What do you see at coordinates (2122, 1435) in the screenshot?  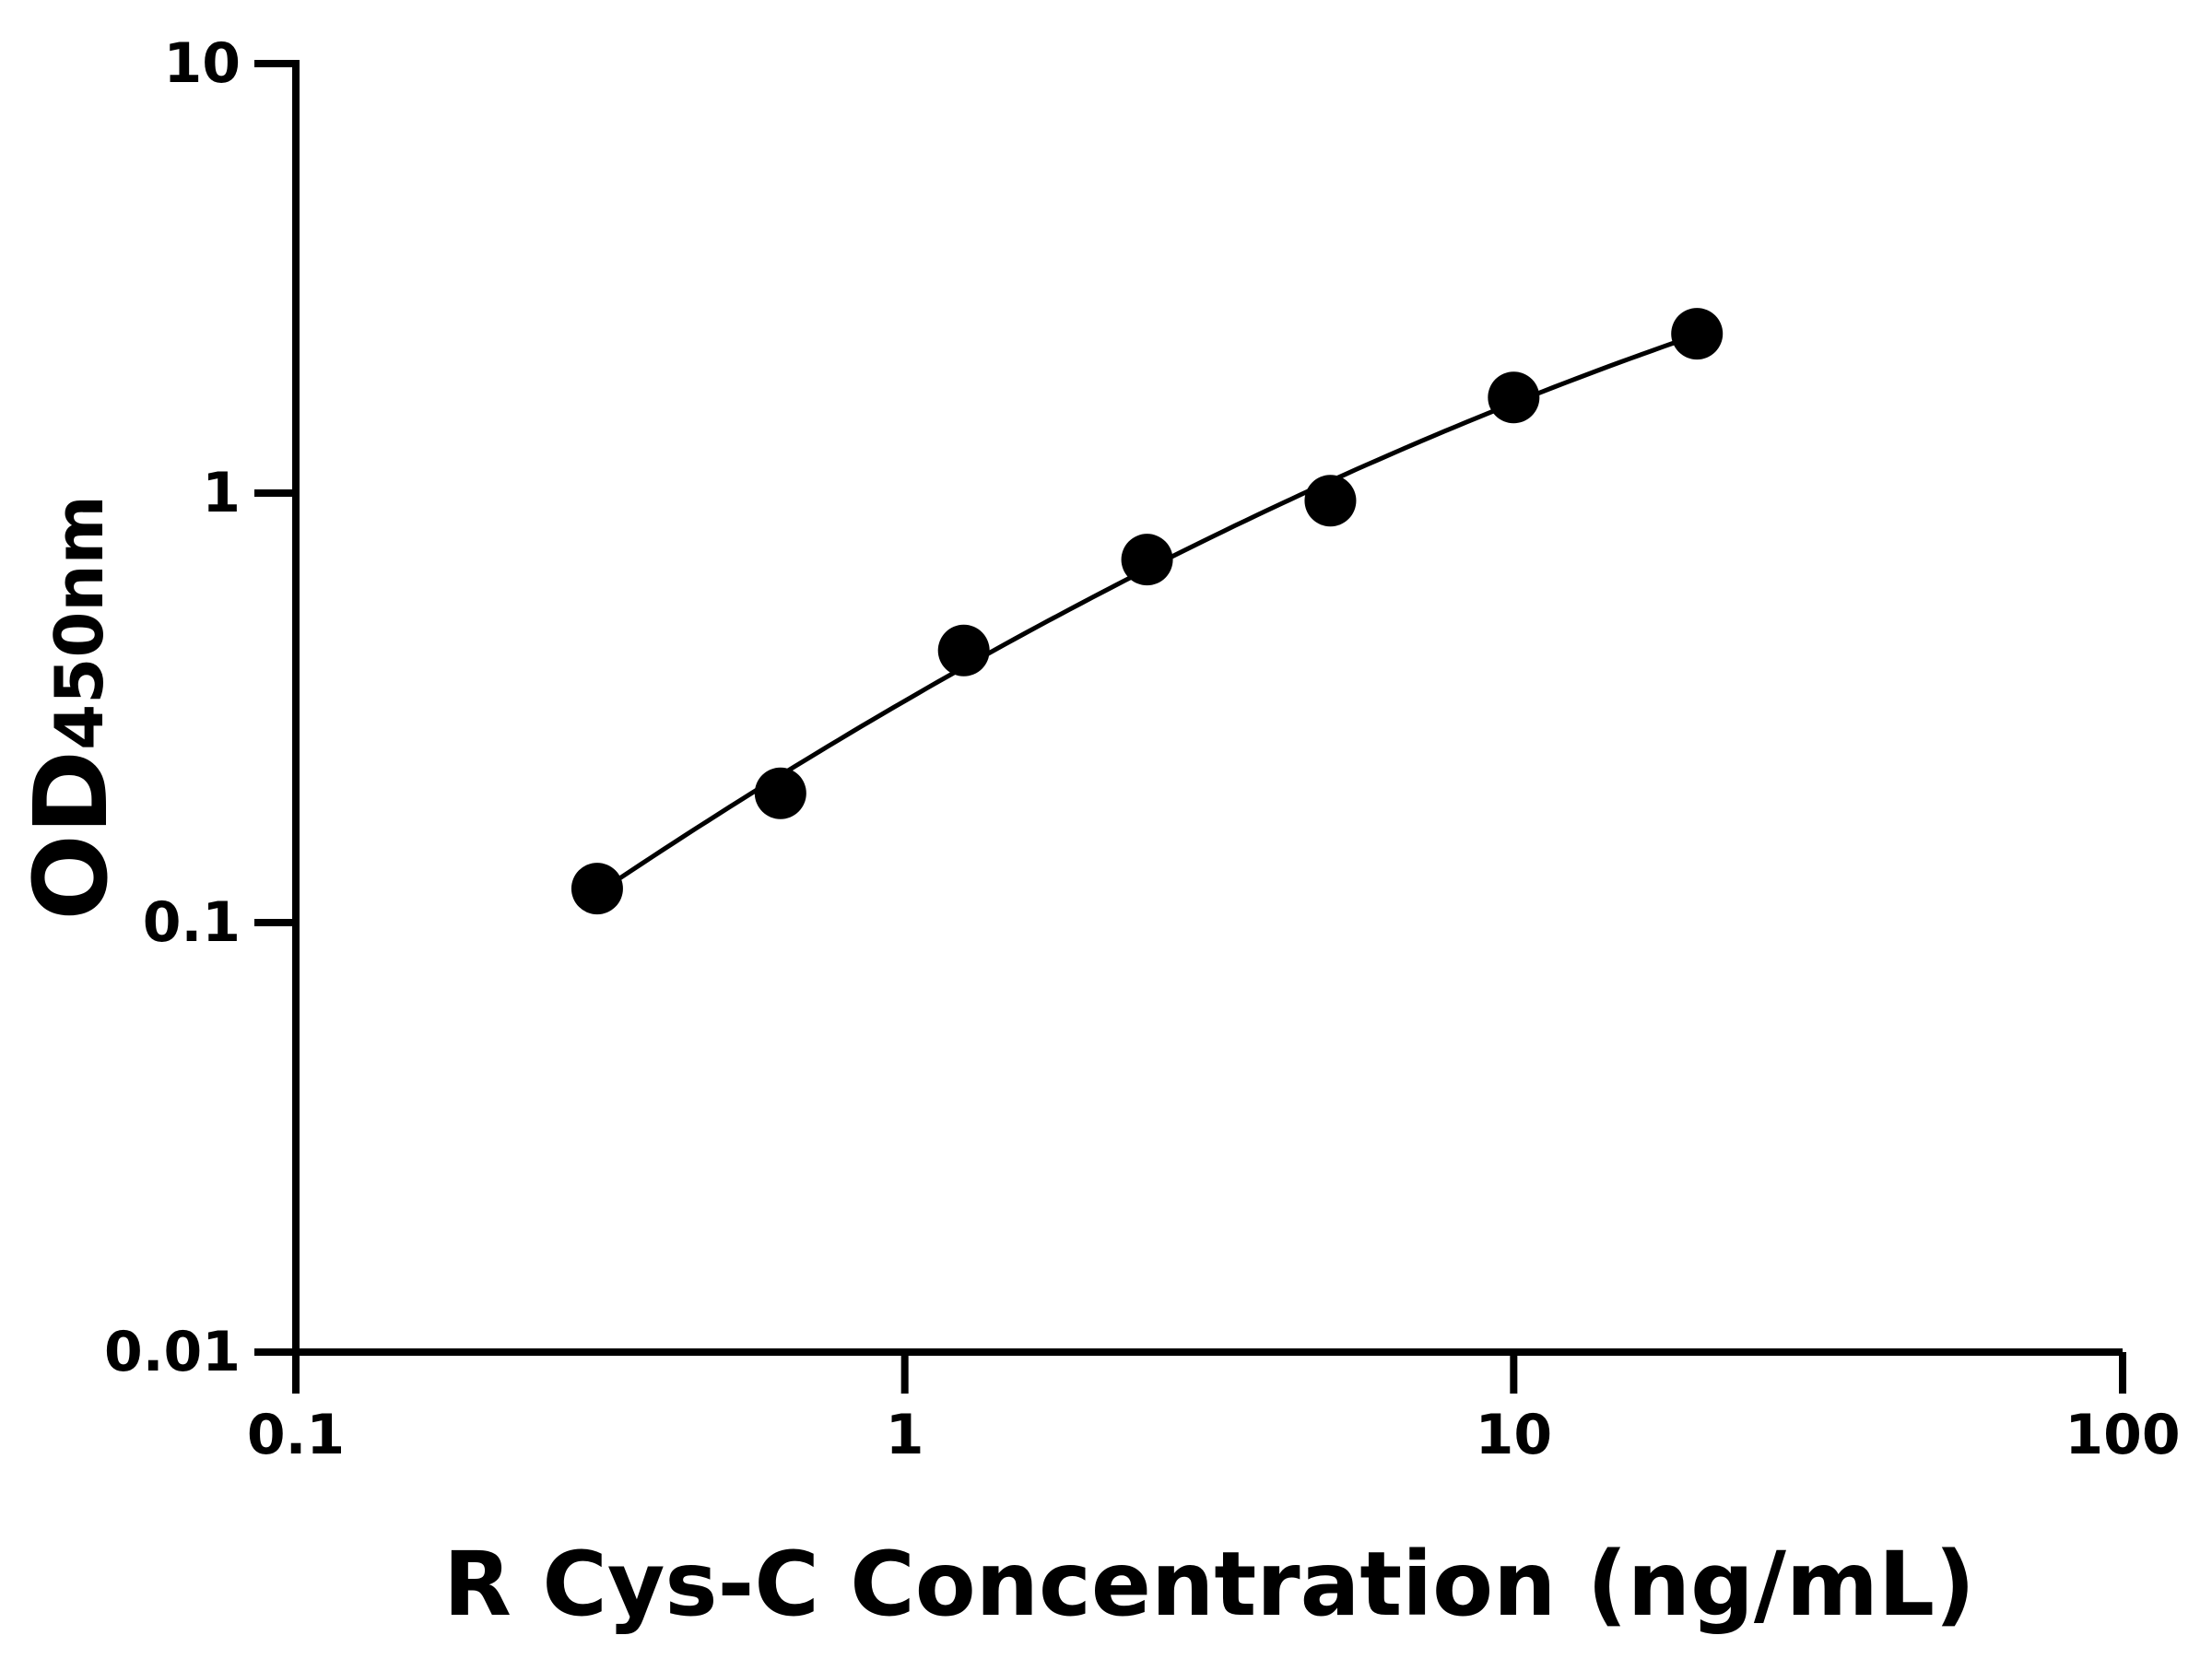 I see `x-tick-label: 100` at bounding box center [2122, 1435].